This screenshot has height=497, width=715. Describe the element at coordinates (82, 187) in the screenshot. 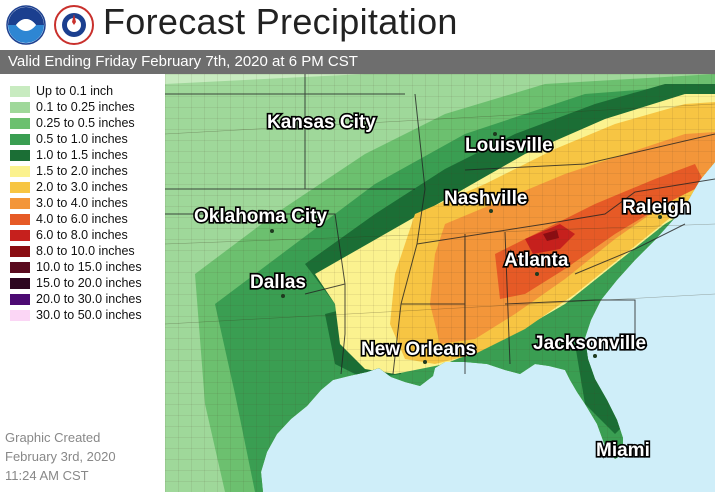

I see `legend-label: 2.0 to 3.0 inches` at that location.